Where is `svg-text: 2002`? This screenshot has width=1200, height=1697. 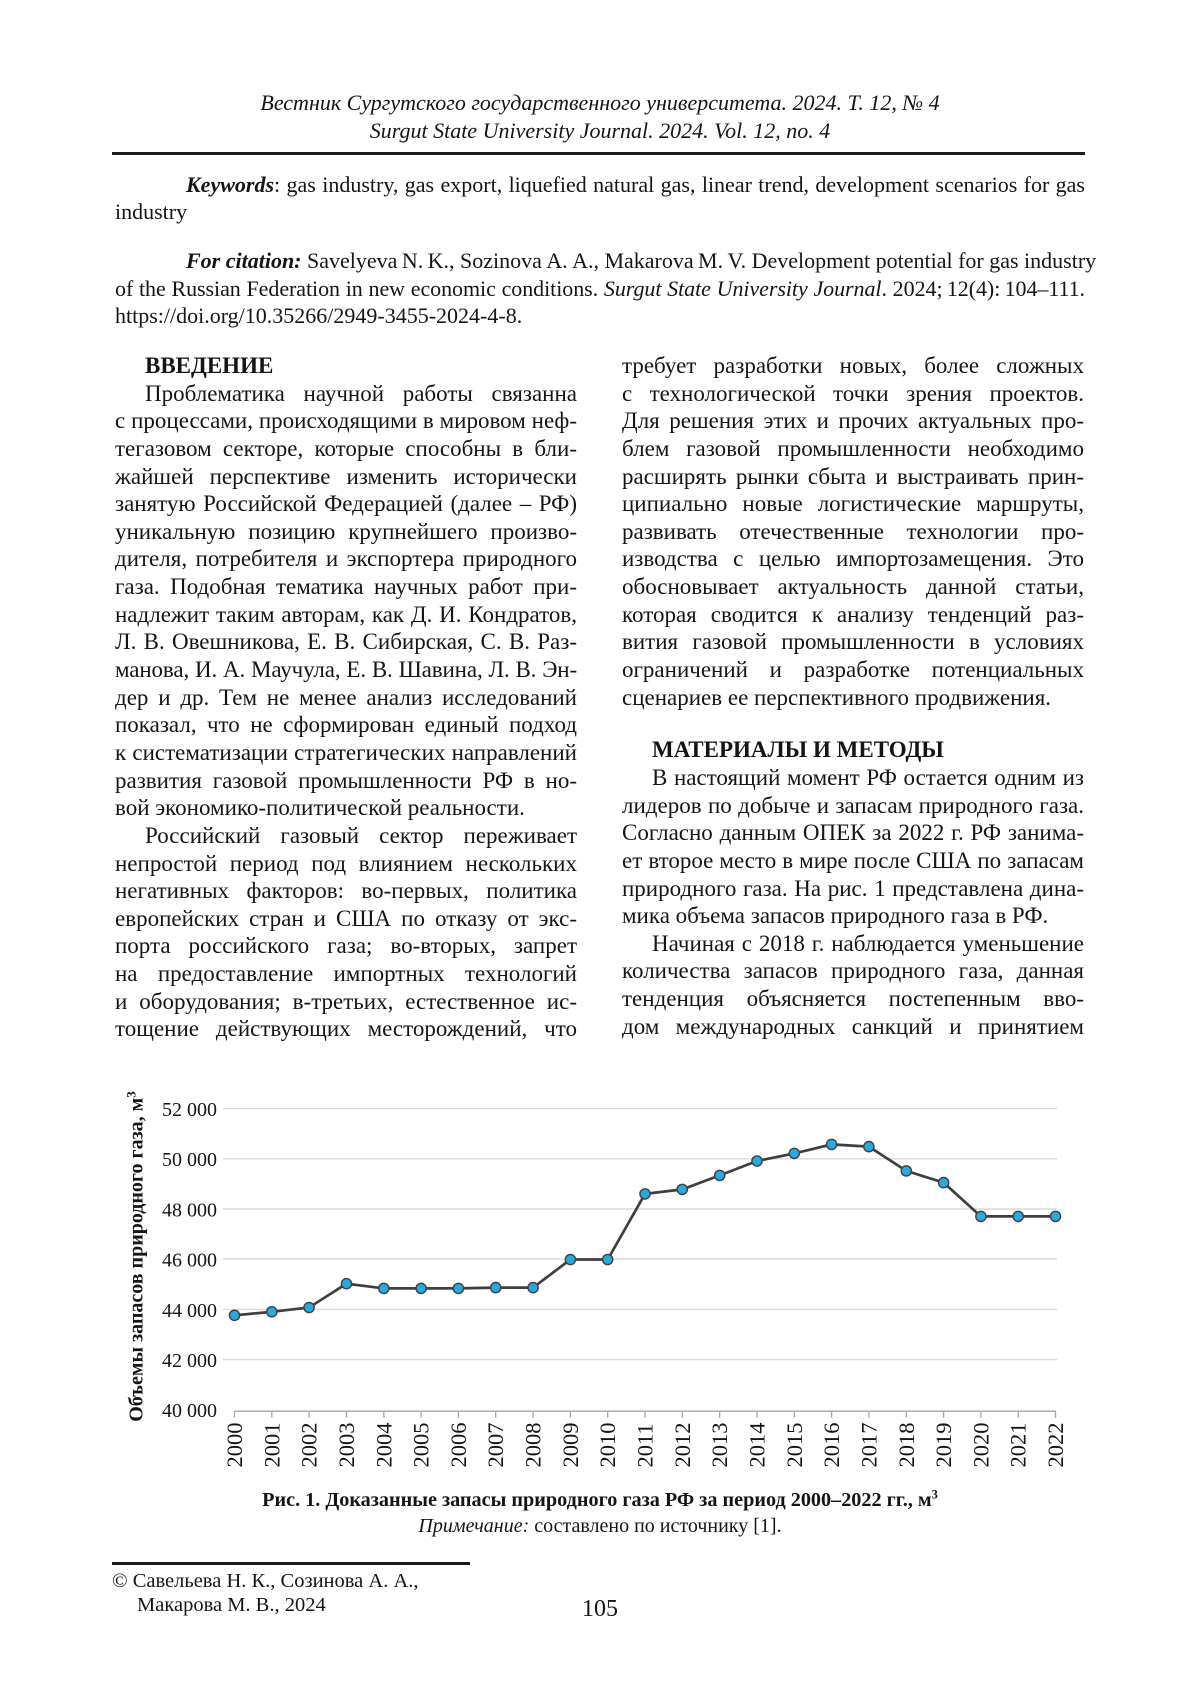 svg-text: 2002 is located at coordinates (309, 1445).